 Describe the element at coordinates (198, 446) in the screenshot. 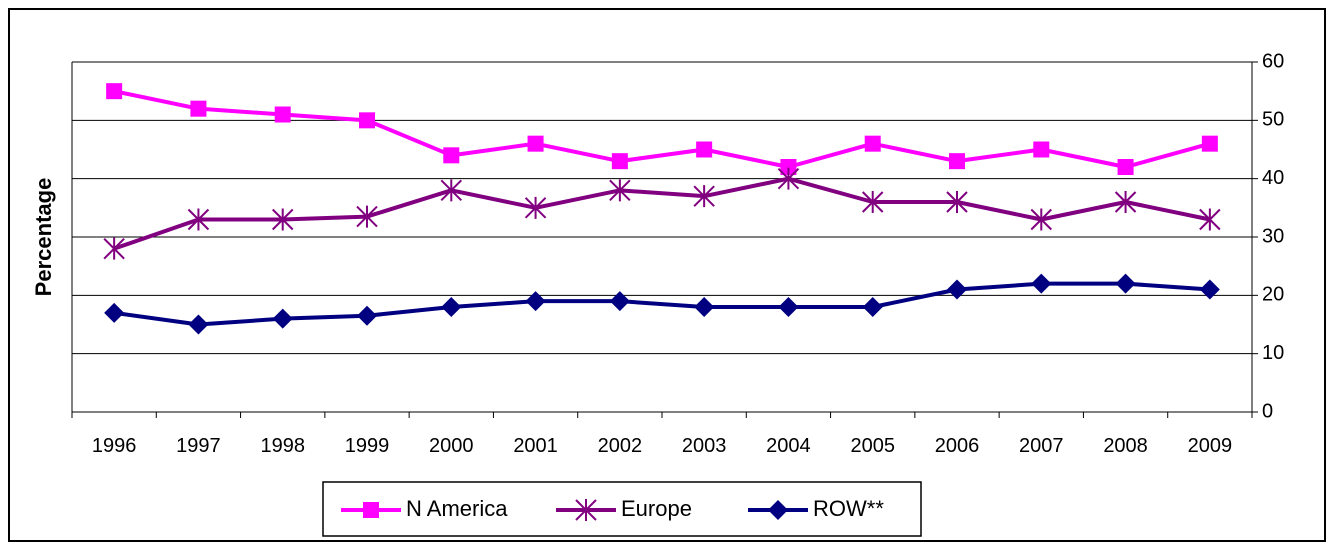

I see `x-tick-label: 1997` at that location.